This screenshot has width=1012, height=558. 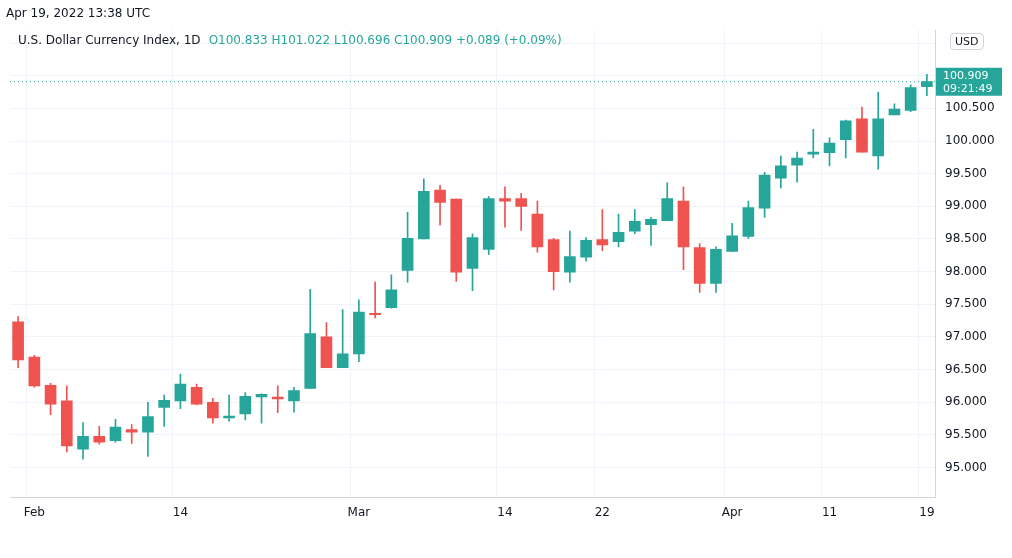 What do you see at coordinates (966, 172) in the screenshot?
I see `y-tick-label: 99.500` at bounding box center [966, 172].